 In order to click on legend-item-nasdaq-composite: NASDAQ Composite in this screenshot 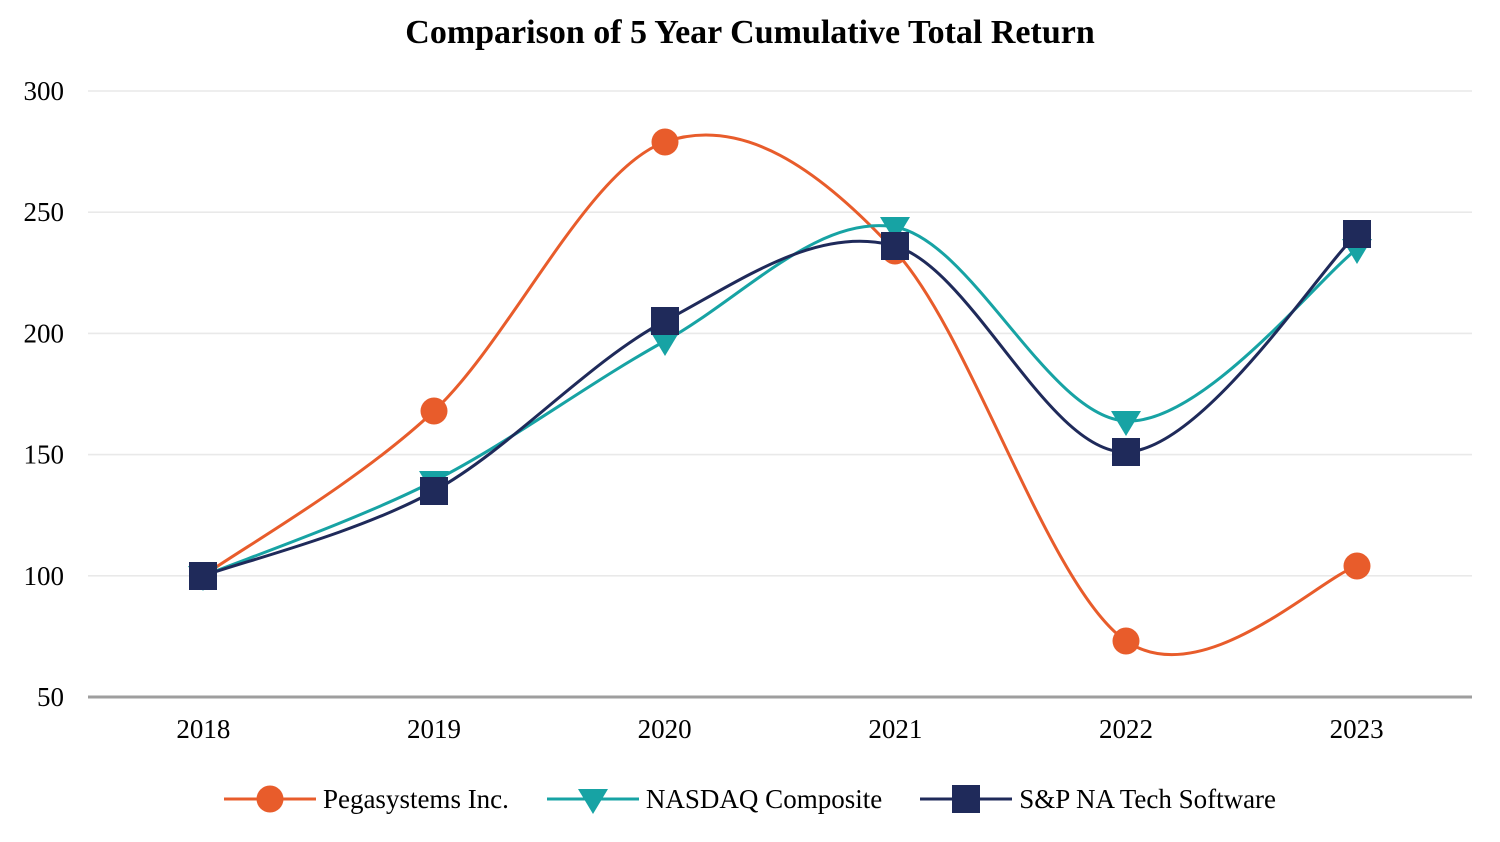, I will do `click(714, 799)`.